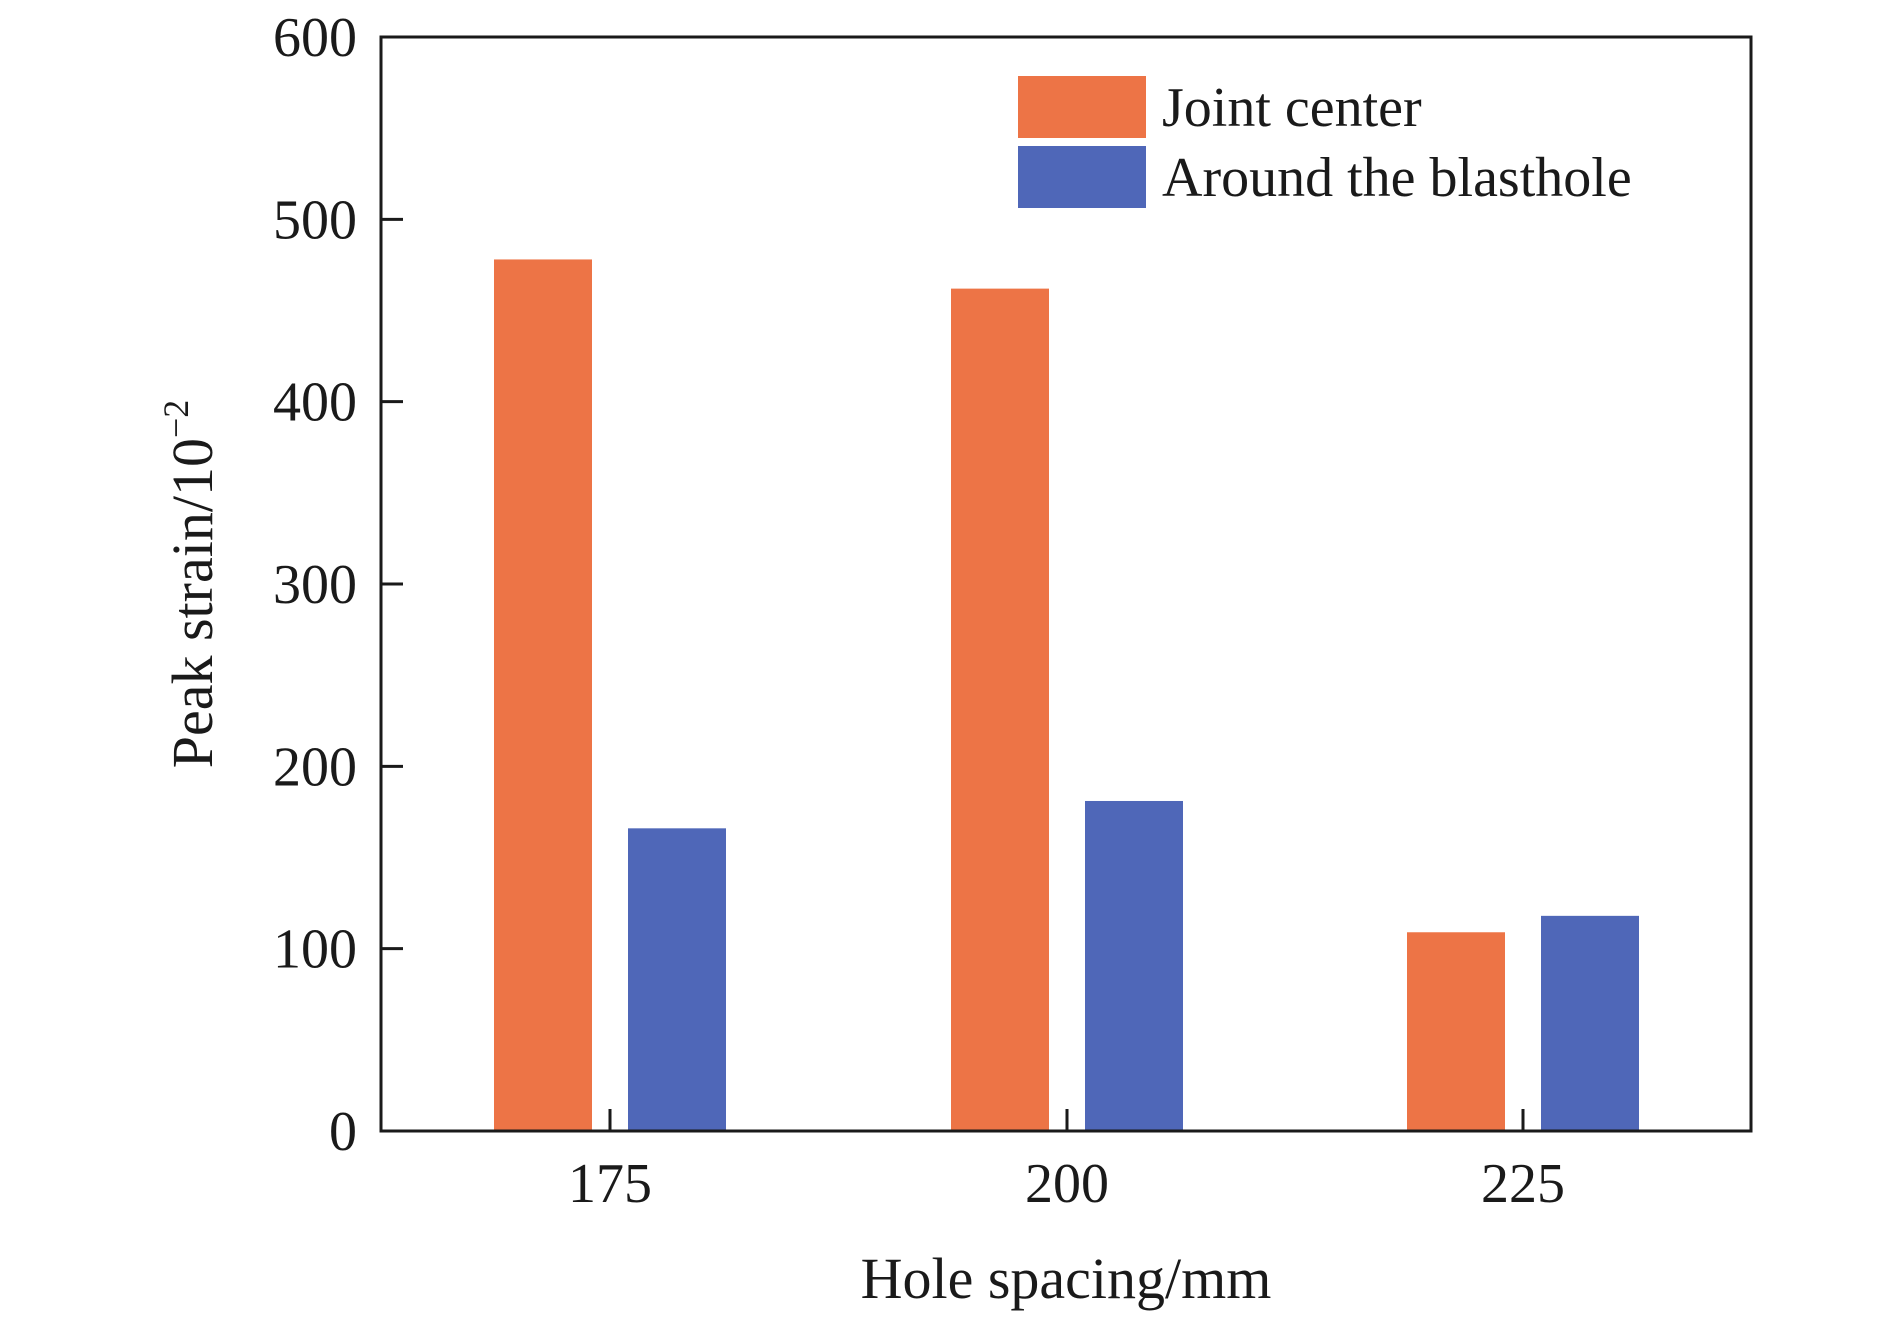 This screenshot has height=1320, width=1890. What do you see at coordinates (1397, 178) in the screenshot?
I see `legend-label-around-the-blasthole: Around the blasthole` at bounding box center [1397, 178].